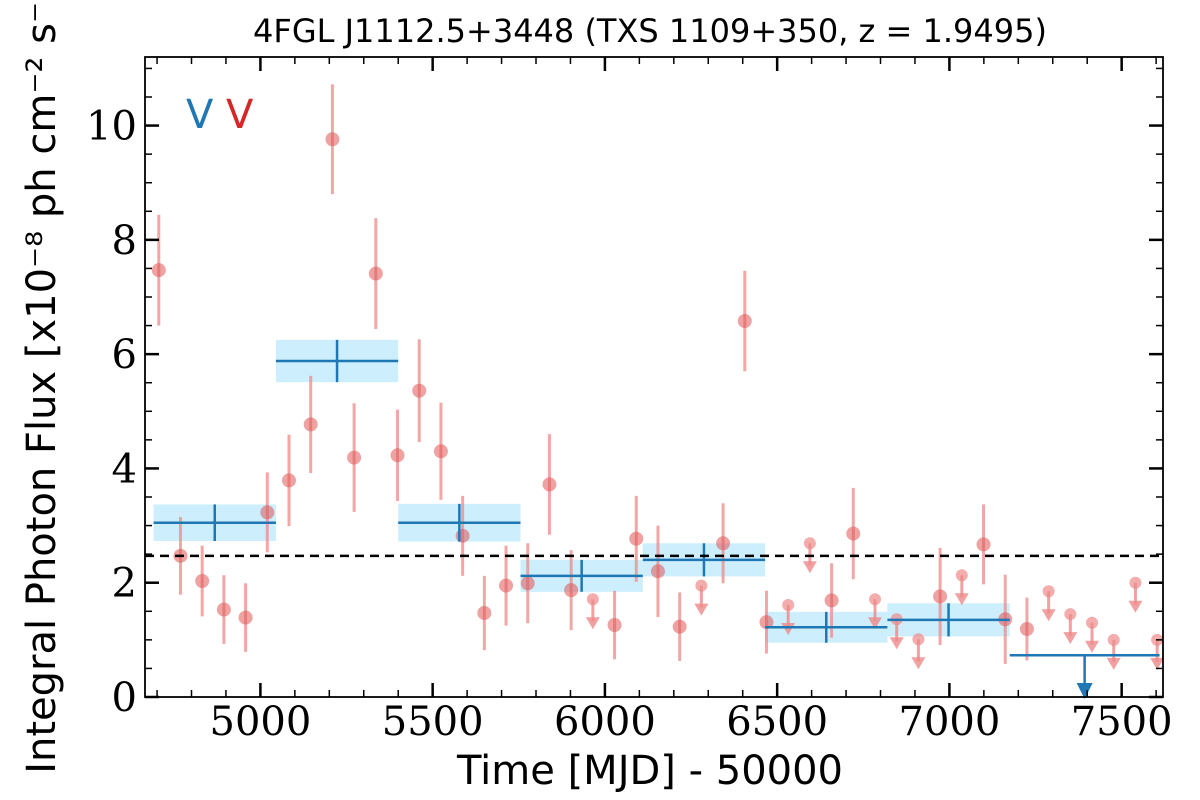 The width and height of the screenshot is (1200, 800). I want to click on y-tick-label: 0, so click(124, 698).